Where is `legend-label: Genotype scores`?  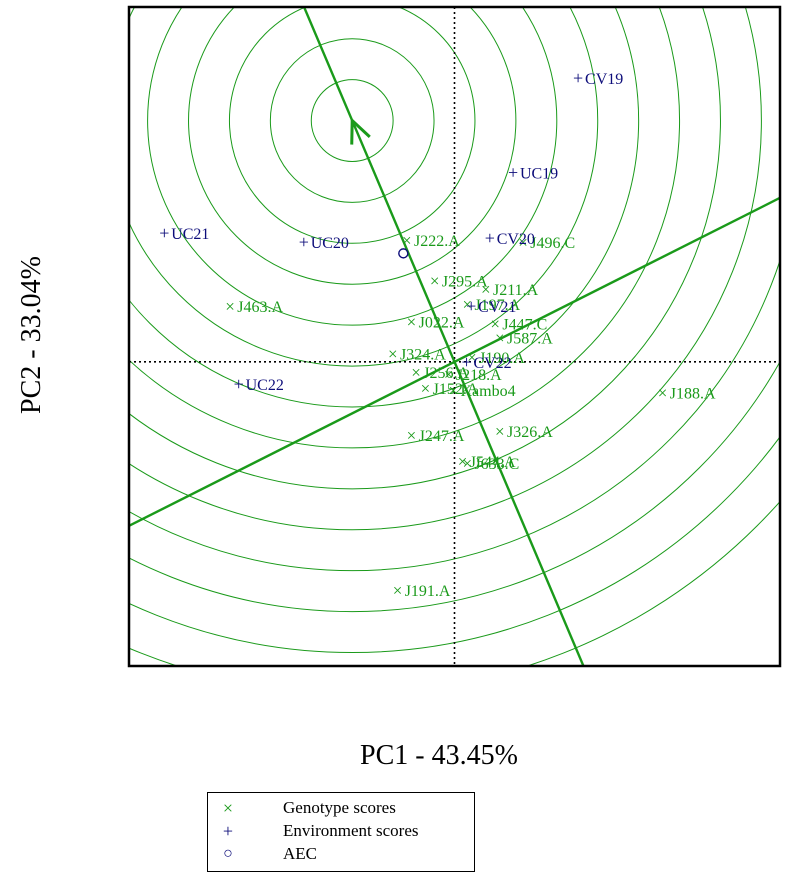 legend-label: Genotype scores is located at coordinates (339, 807).